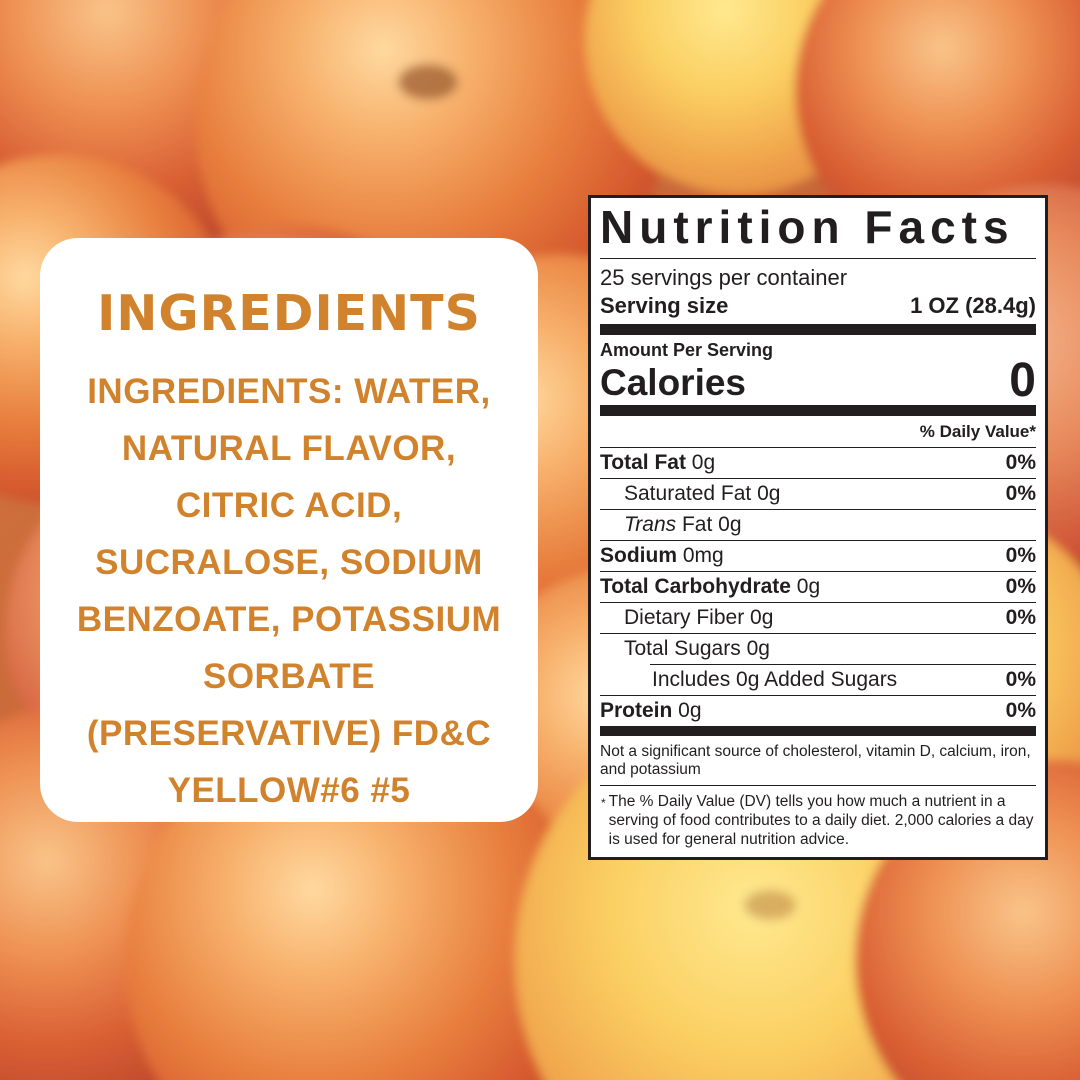 The width and height of the screenshot is (1080, 1080). What do you see at coordinates (818, 380) in the screenshot?
I see `calories-row: Calories 0` at bounding box center [818, 380].